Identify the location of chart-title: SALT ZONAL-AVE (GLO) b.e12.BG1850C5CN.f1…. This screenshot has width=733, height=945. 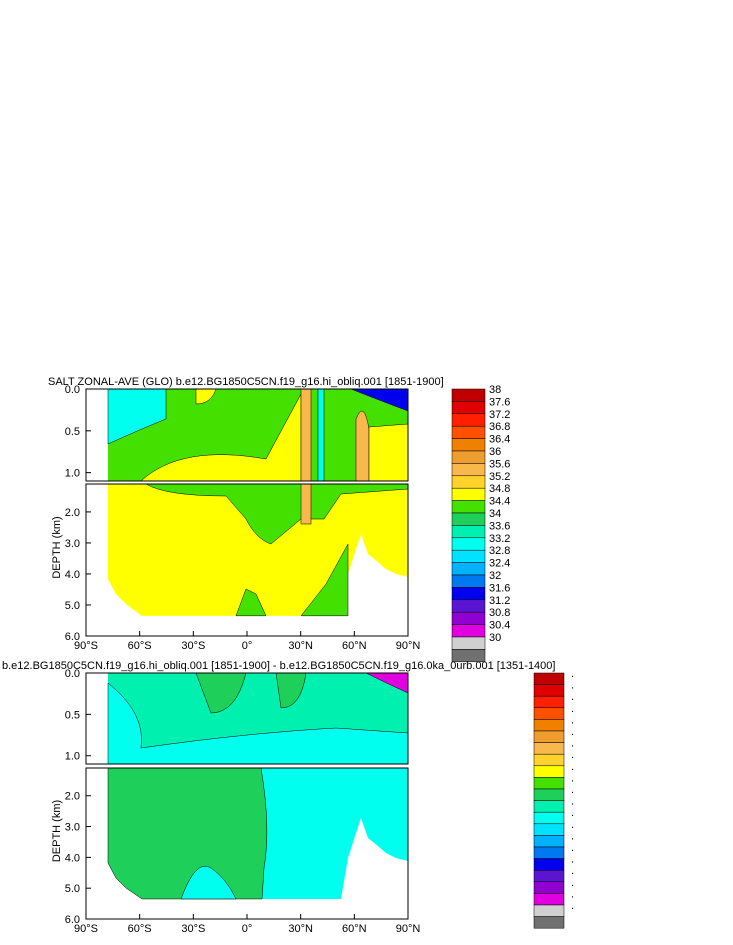
(246, 382).